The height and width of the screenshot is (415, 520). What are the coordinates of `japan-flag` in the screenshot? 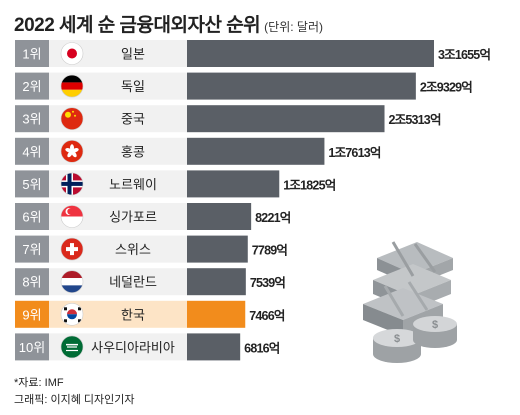 It's located at (72, 53).